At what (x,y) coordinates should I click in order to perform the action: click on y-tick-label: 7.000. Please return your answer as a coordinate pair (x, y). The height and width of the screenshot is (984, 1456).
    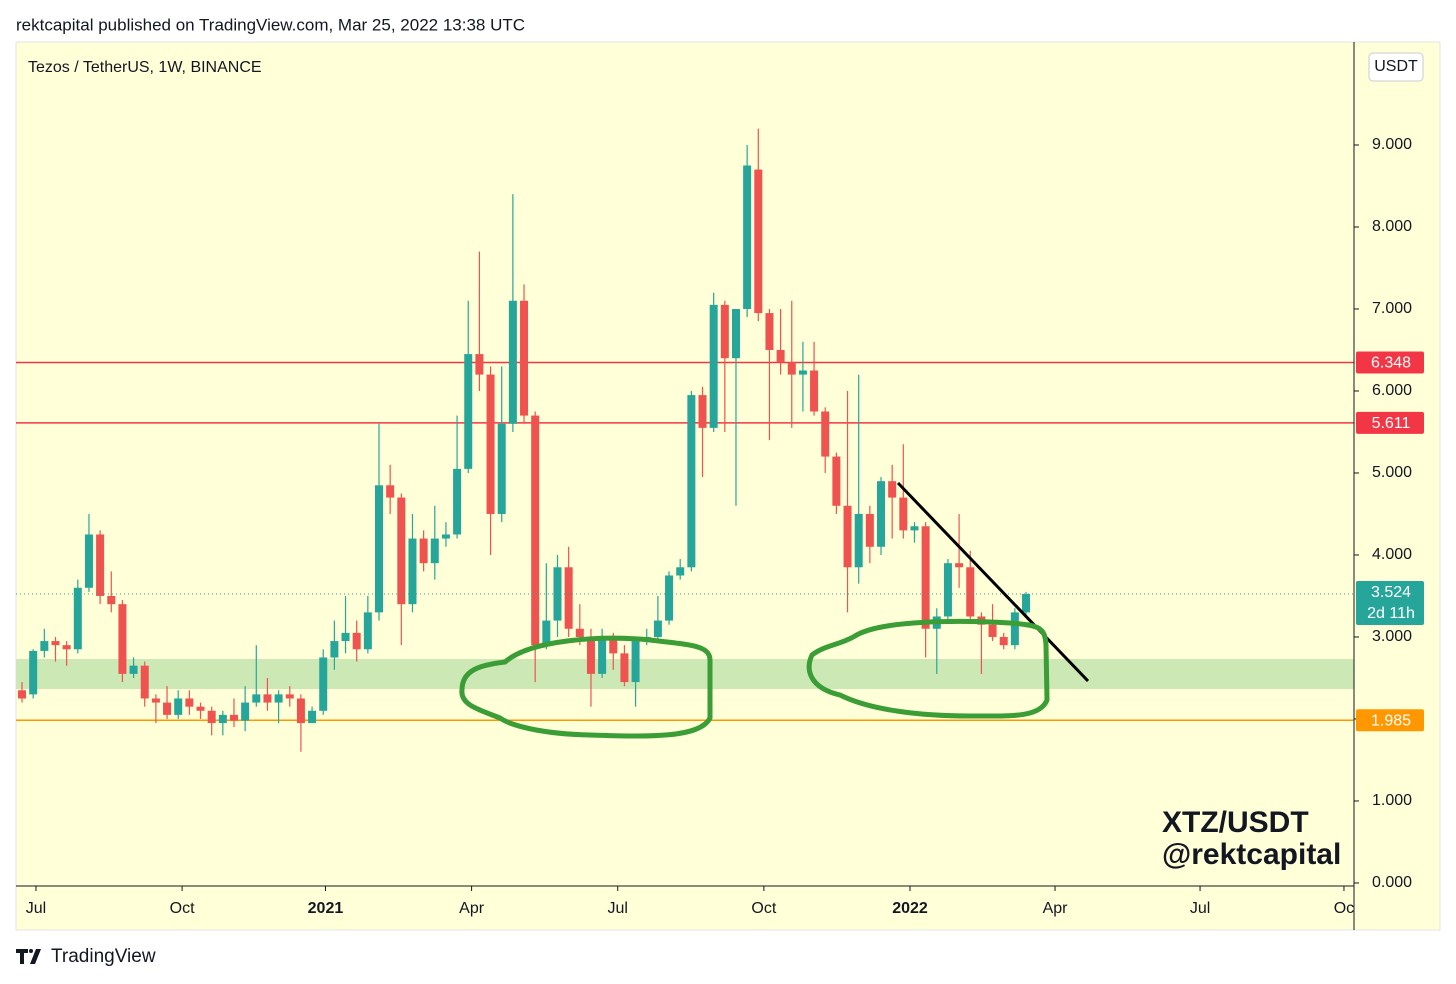
    Looking at the image, I should click on (1392, 308).